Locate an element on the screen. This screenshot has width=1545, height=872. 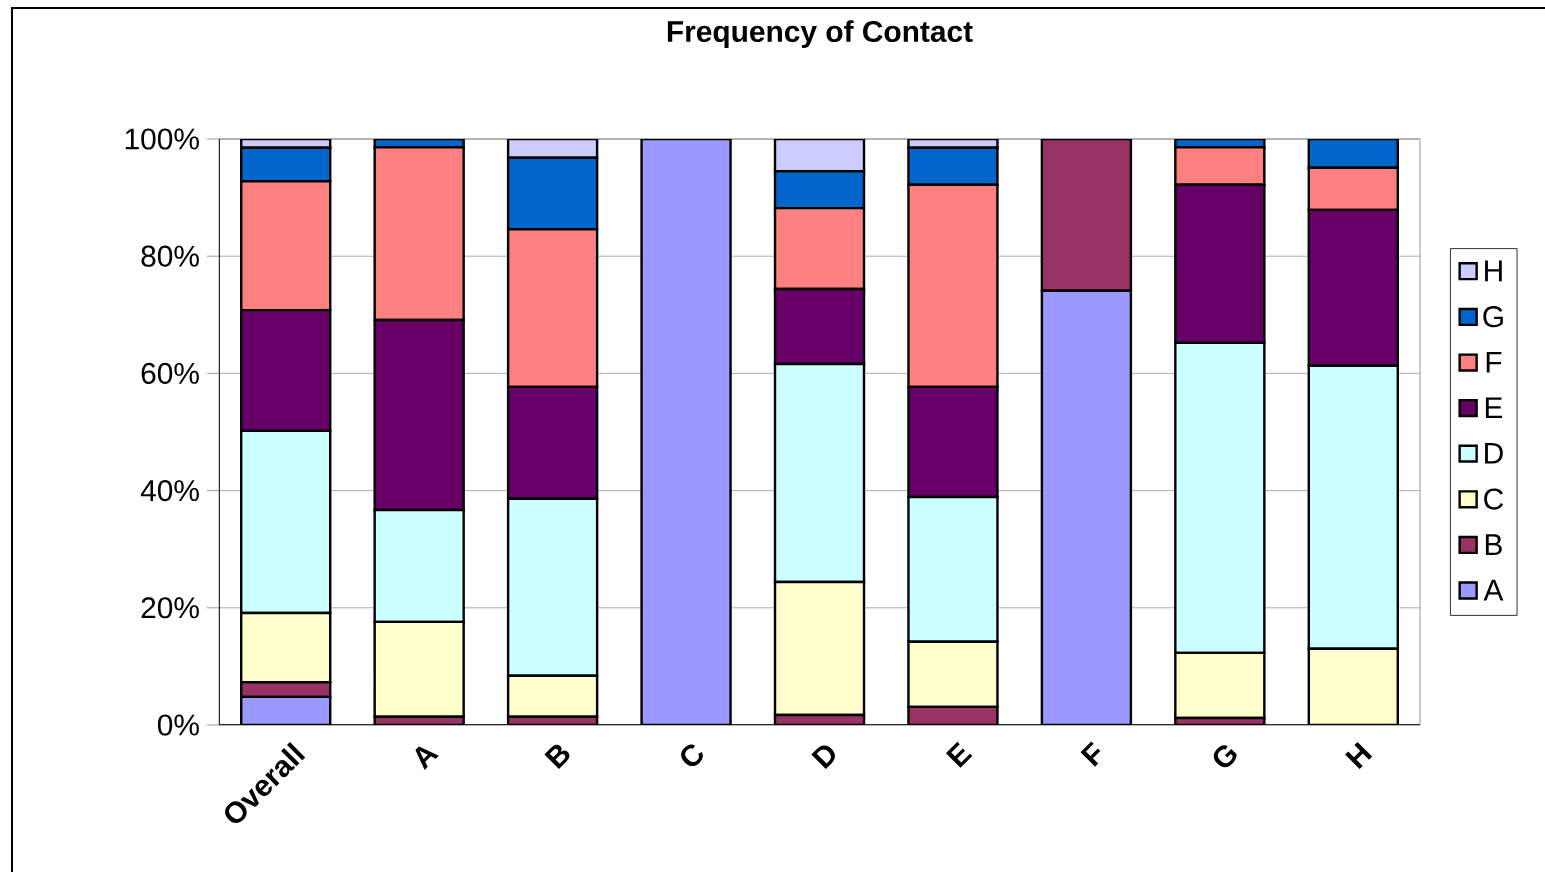
x-tick-label: G is located at coordinates (1225, 756).